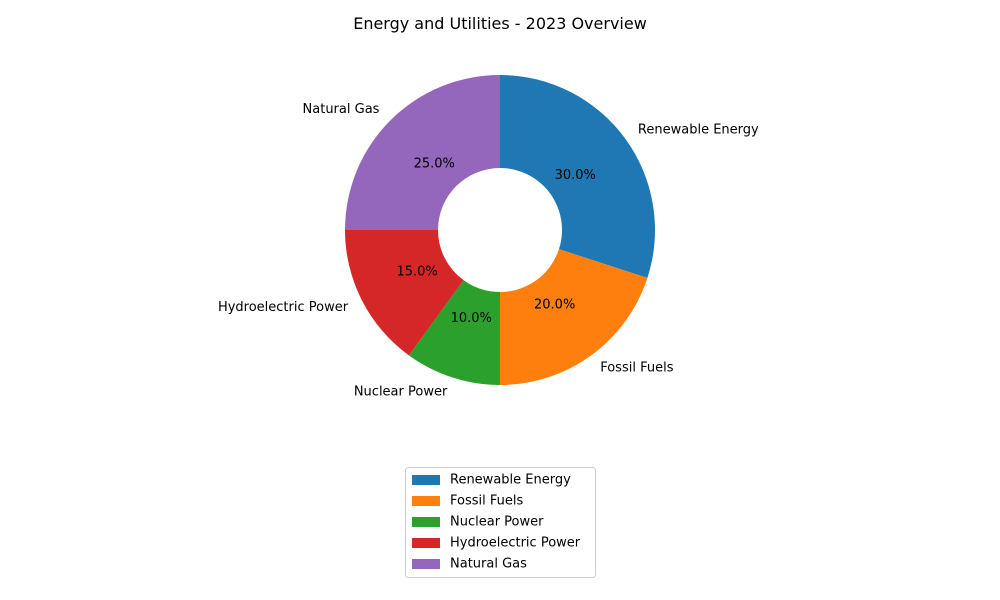  I want to click on legend-swatch-fossil-fuels, so click(426, 501).